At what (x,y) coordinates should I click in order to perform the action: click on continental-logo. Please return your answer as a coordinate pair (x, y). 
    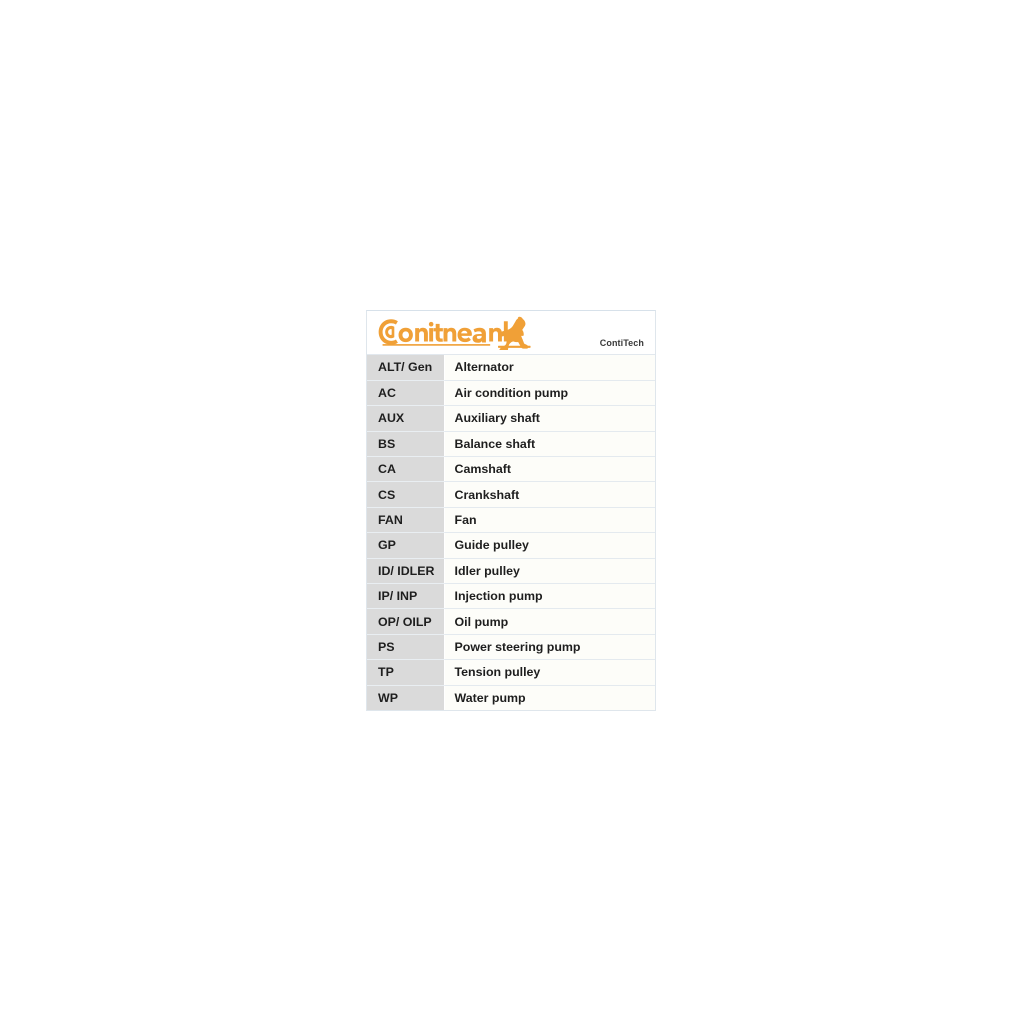
    Looking at the image, I should click on (451, 332).